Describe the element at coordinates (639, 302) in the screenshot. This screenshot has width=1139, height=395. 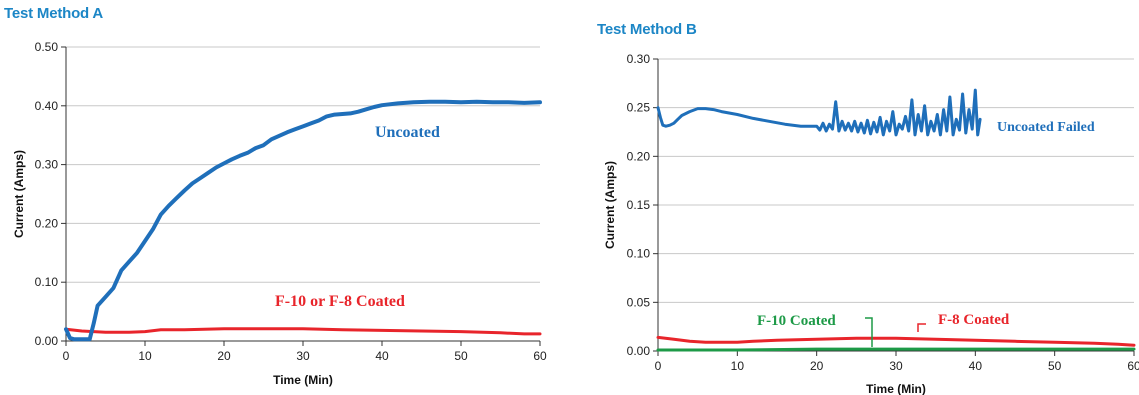
I see `chart-b-ytick-label-1: 0.05` at that location.